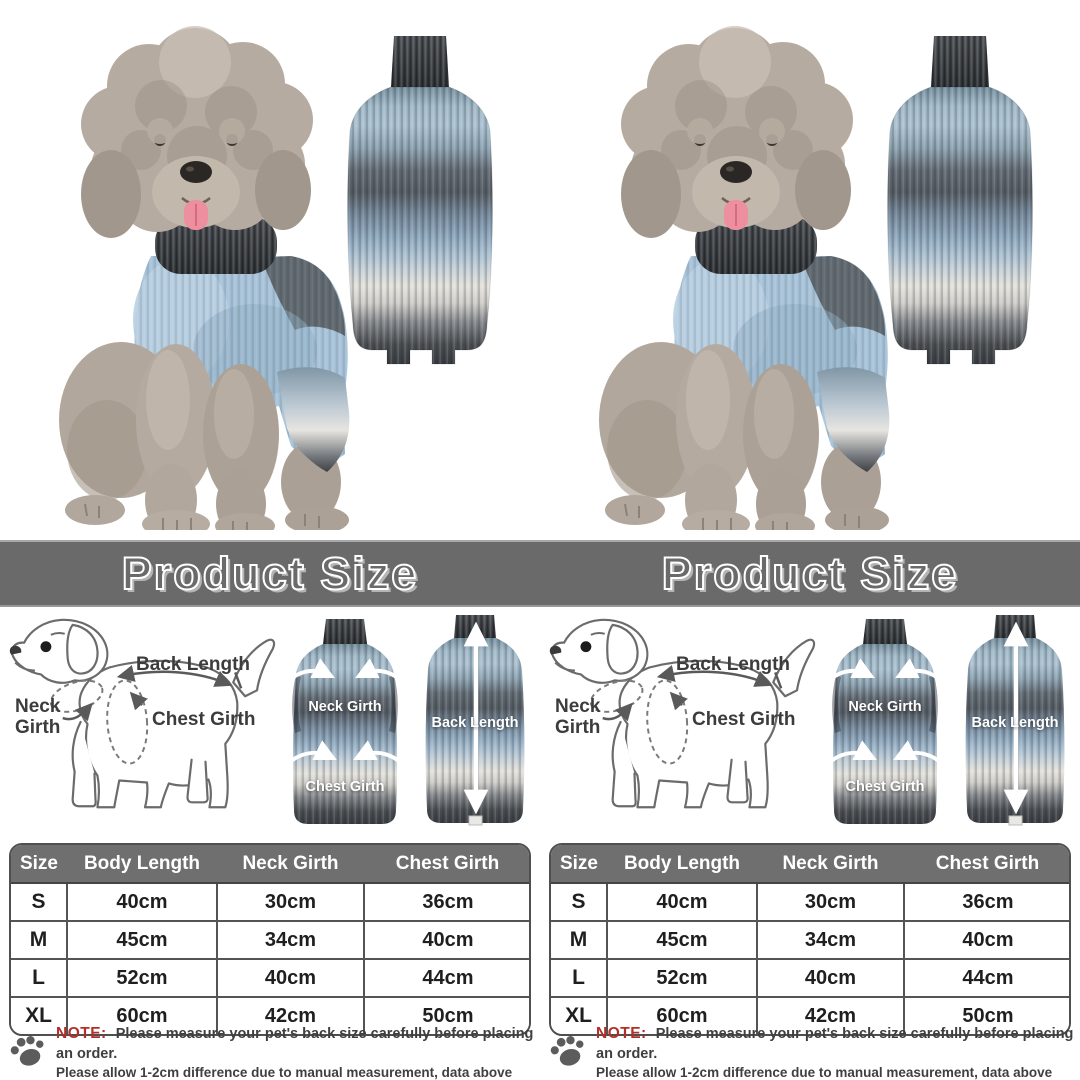  Describe the element at coordinates (747, 437) in the screenshot. I see `front-legs-fur` at that location.